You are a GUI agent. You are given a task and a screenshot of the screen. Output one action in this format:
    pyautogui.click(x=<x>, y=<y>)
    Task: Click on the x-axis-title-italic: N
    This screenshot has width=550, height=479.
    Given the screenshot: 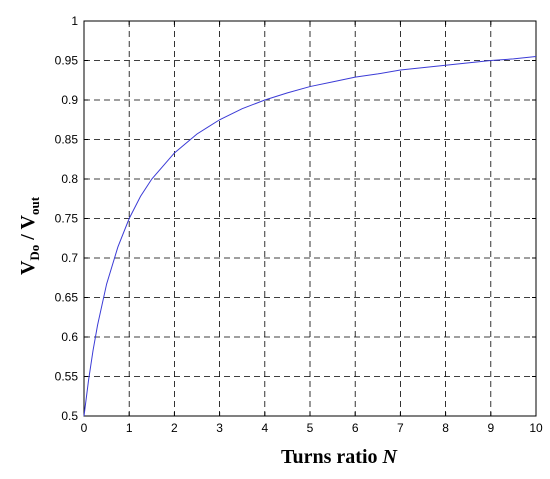 What is the action you would take?
    pyautogui.click(x=390, y=457)
    